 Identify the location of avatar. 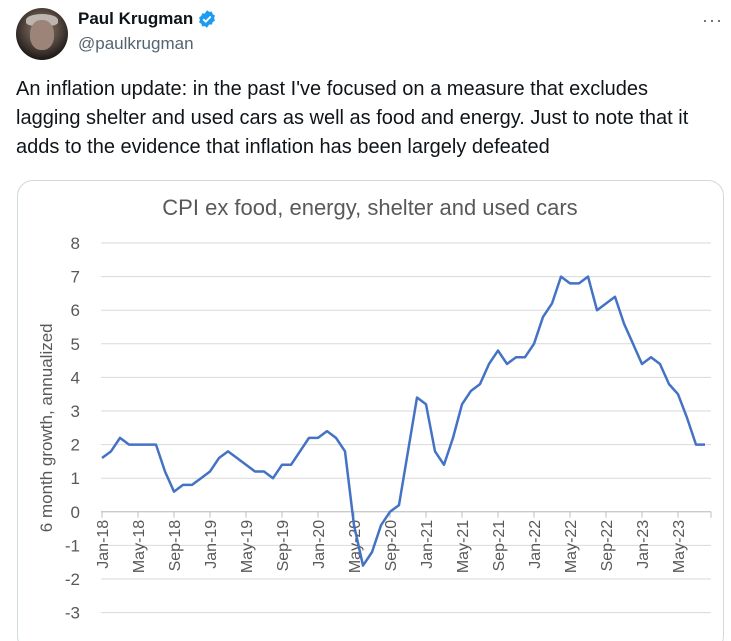
(42, 34).